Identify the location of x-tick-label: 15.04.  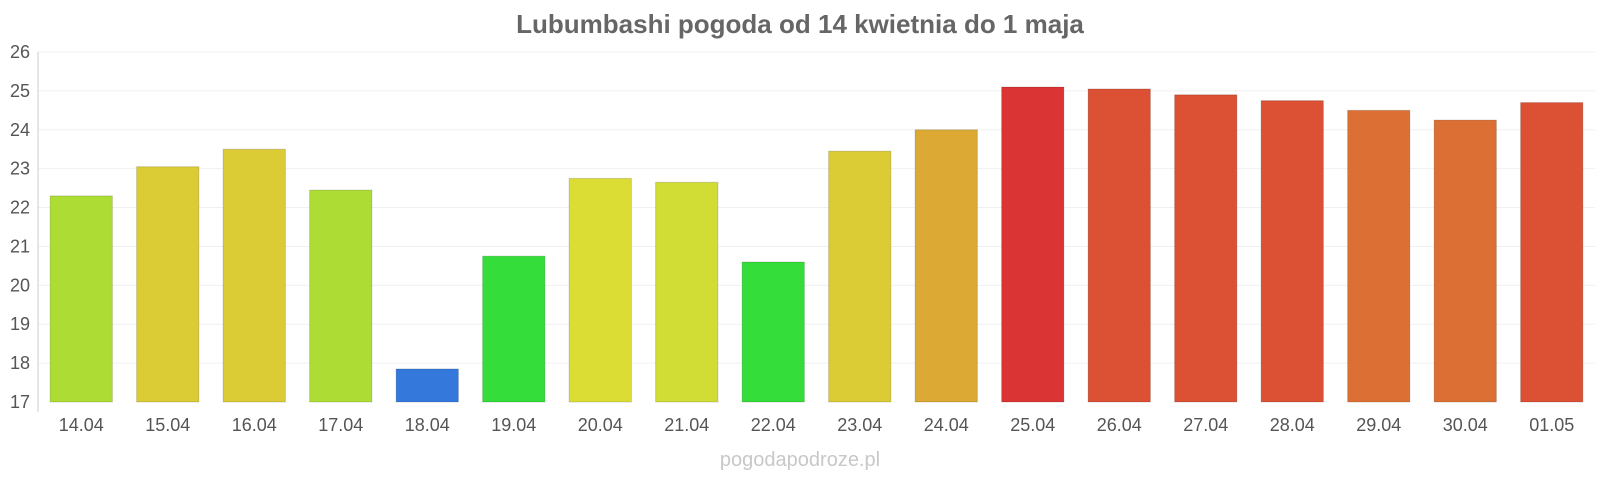
(167, 425).